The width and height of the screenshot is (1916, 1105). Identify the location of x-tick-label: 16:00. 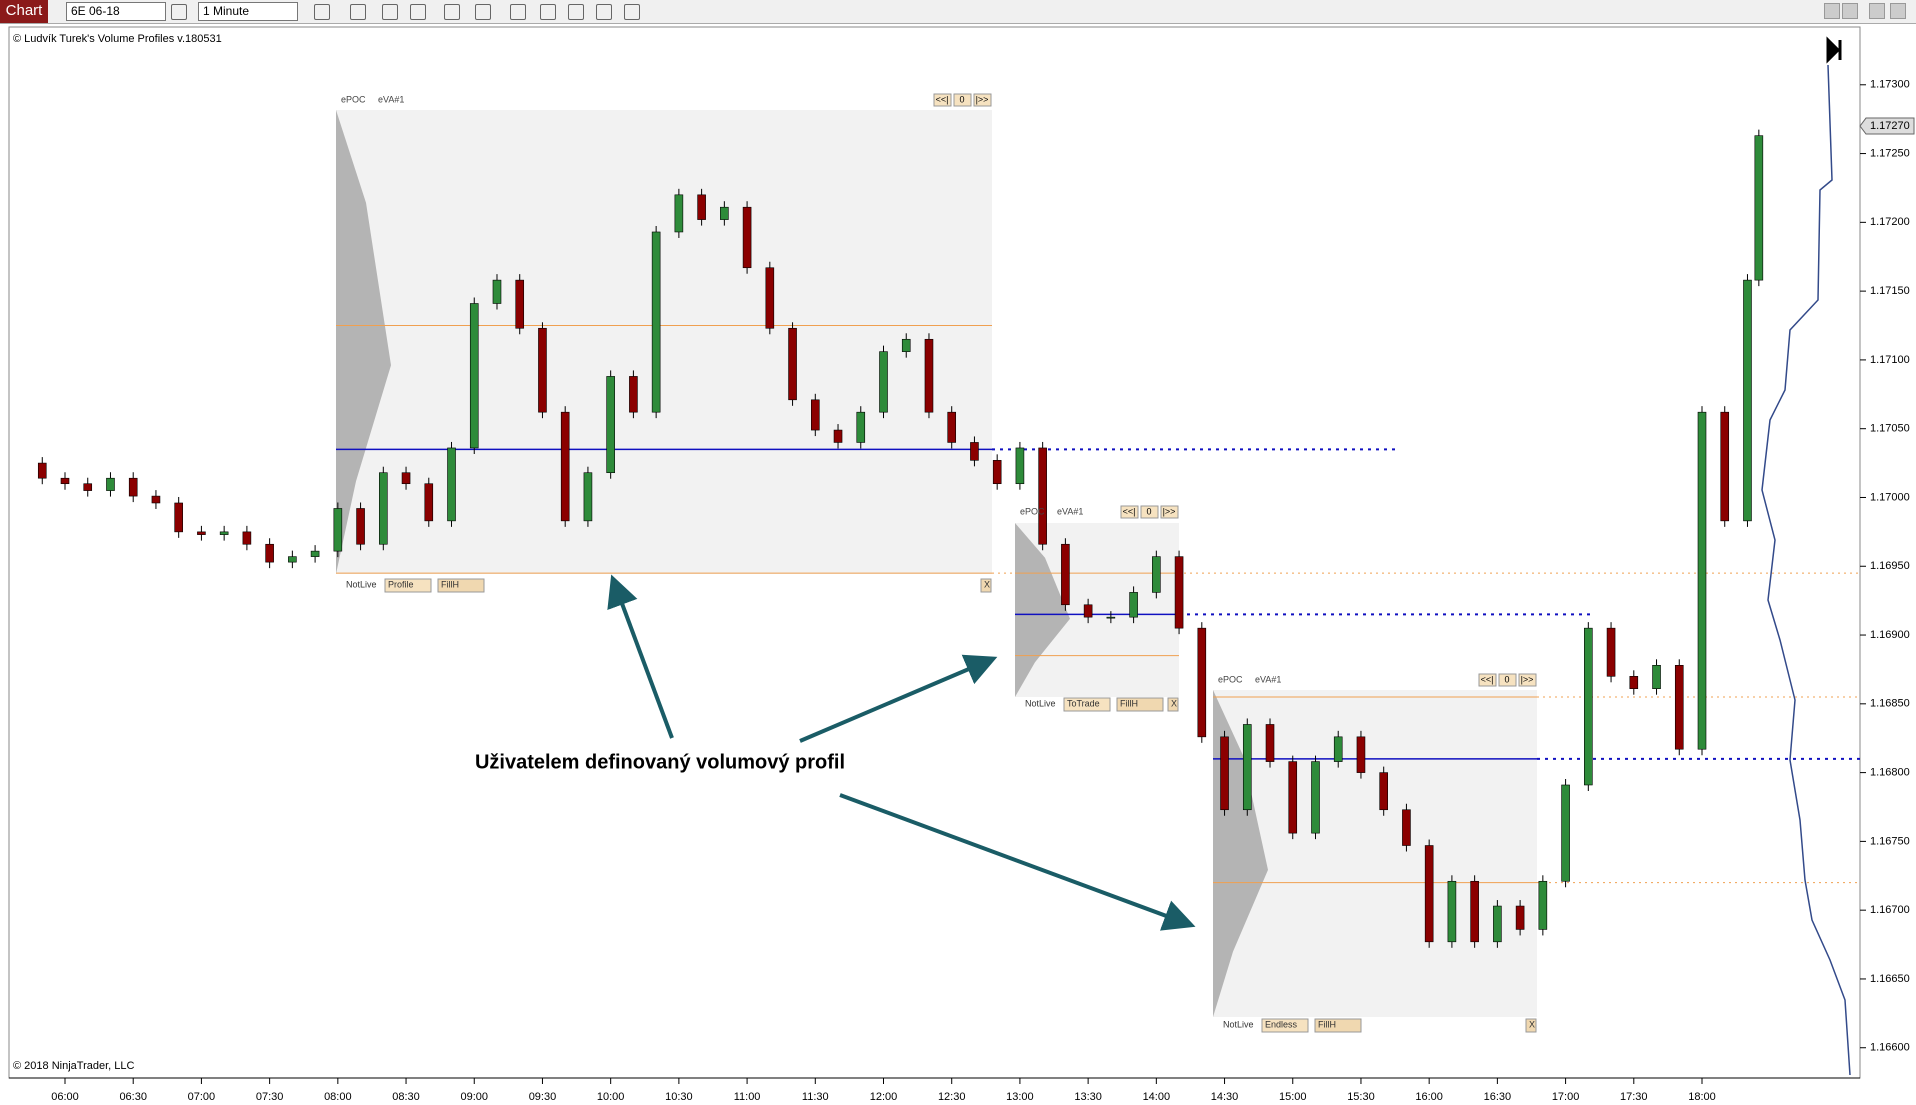
(1429, 1097).